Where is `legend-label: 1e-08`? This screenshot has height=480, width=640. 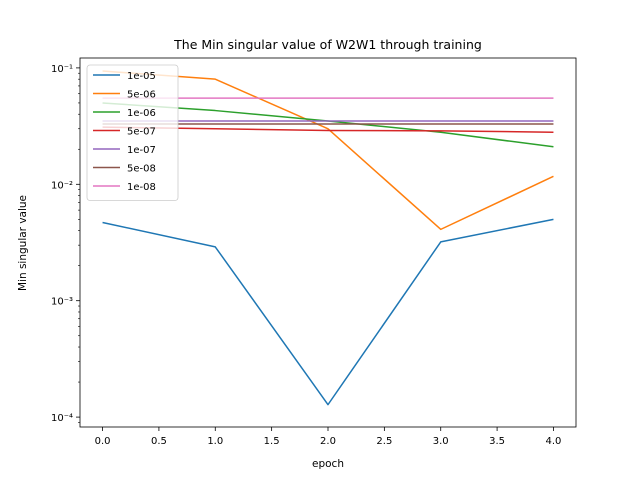 legend-label: 1e-08 is located at coordinates (141, 187).